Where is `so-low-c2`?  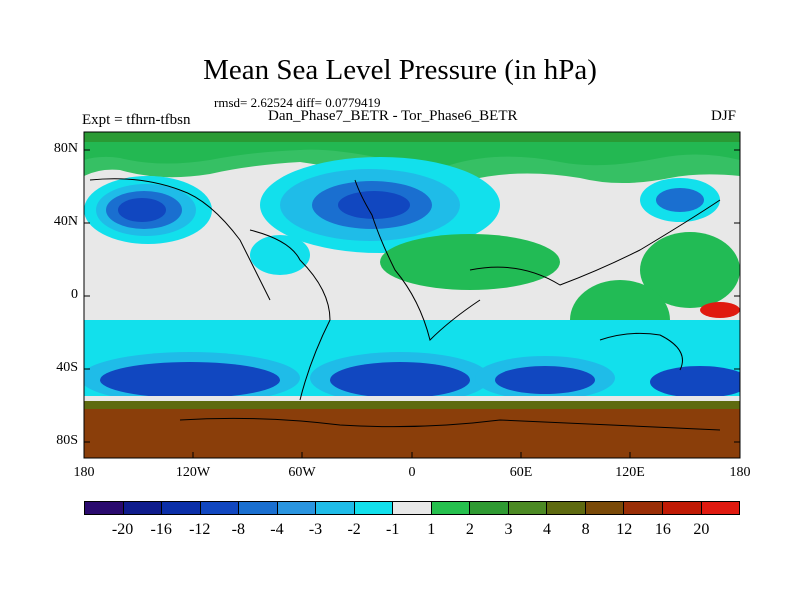
so-low-c2 is located at coordinates (545, 380).